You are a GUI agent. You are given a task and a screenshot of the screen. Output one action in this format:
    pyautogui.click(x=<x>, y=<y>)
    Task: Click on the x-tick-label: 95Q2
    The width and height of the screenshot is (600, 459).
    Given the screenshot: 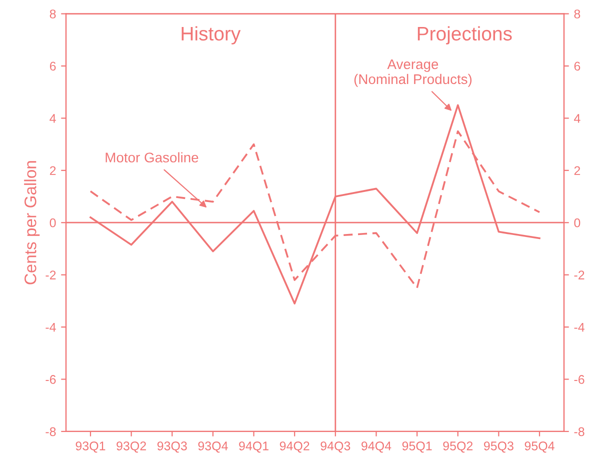 What is the action you would take?
    pyautogui.click(x=458, y=447)
    